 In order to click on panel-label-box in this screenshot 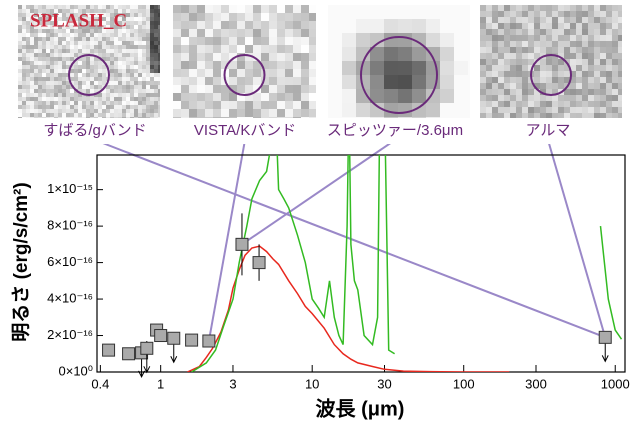, I will do `click(95, 131)`.